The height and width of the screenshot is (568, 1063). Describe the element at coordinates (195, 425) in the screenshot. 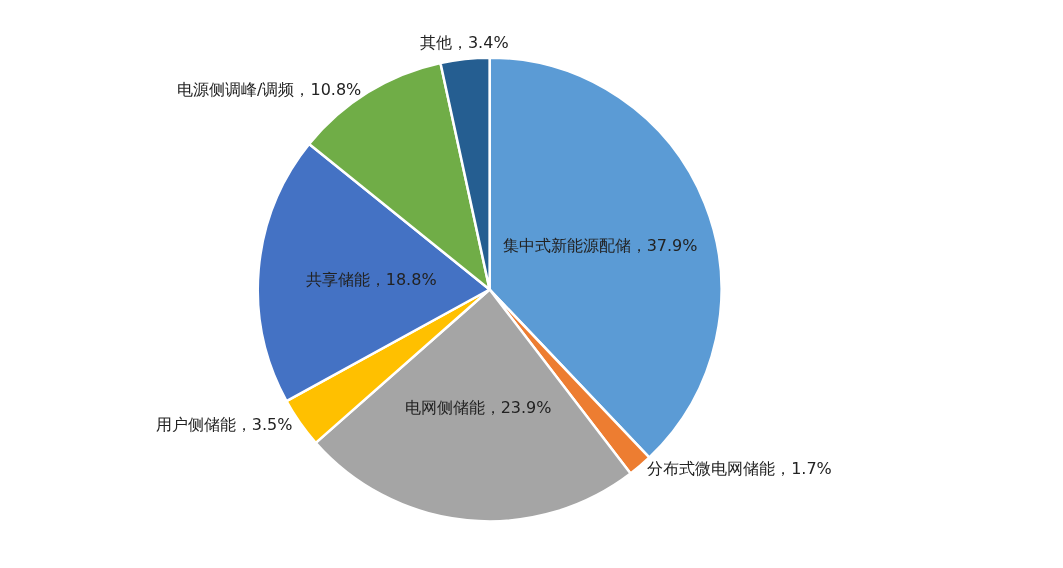

I see `slice-label: 用户侧储能` at that location.